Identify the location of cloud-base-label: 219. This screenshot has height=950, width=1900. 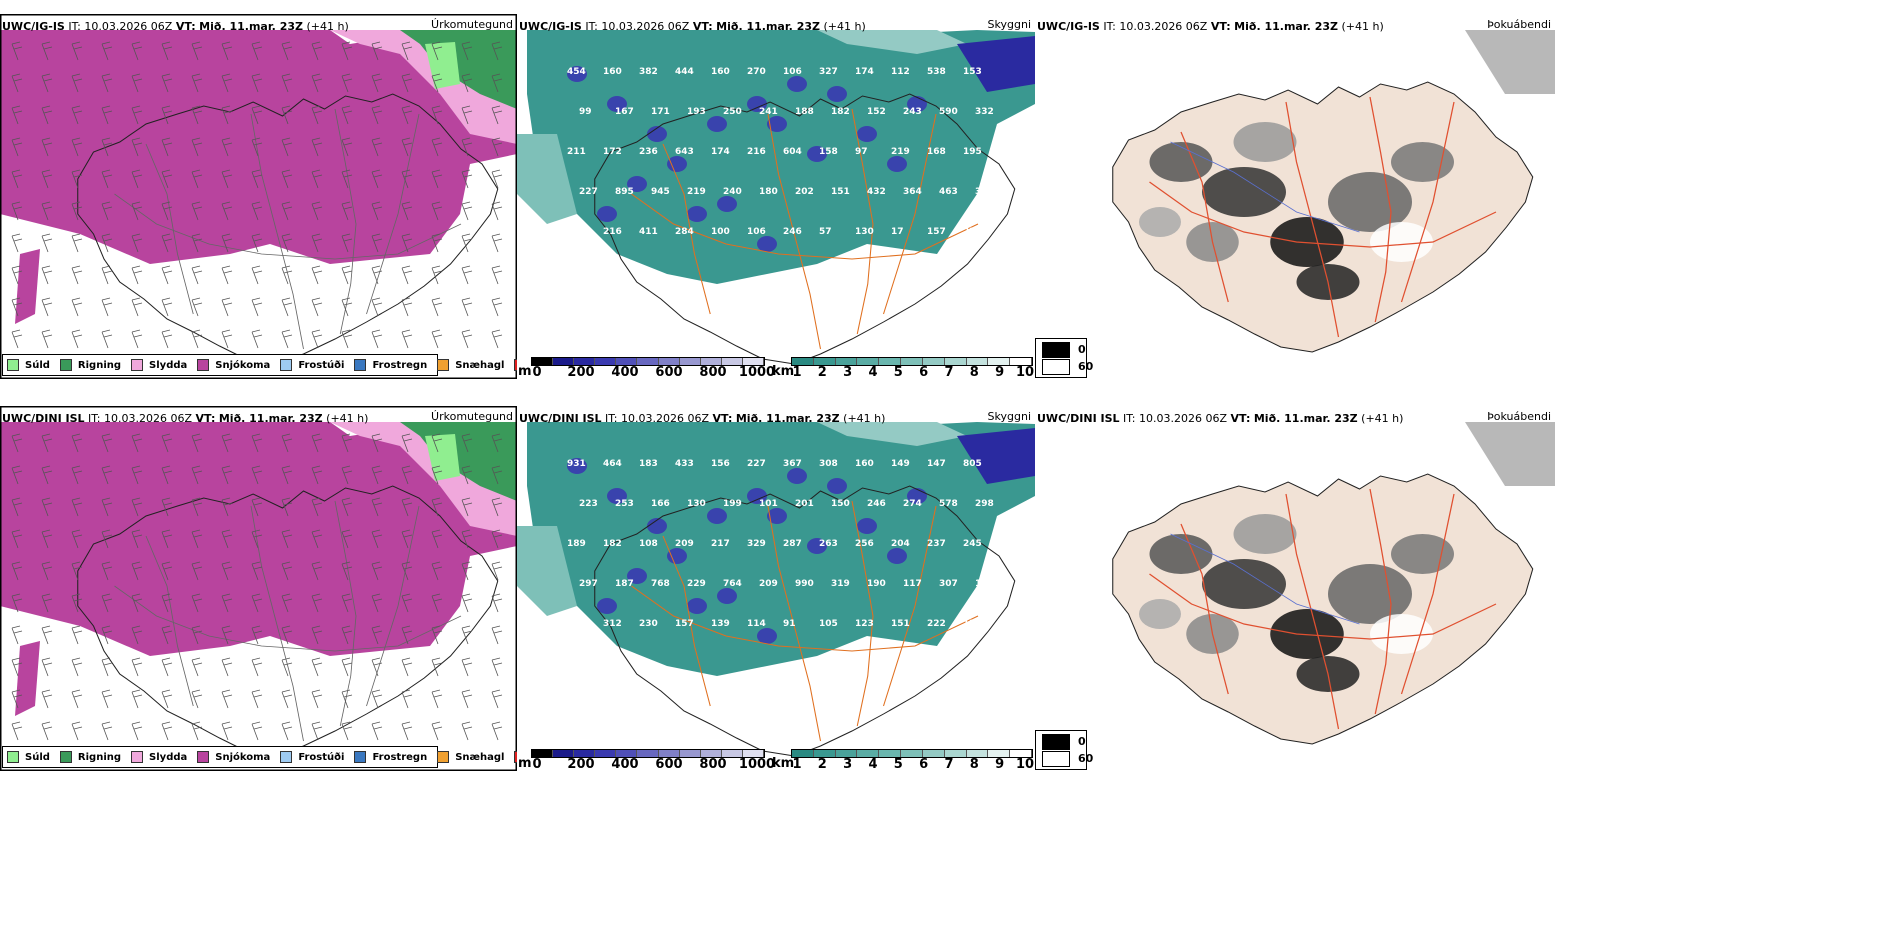
(900, 152).